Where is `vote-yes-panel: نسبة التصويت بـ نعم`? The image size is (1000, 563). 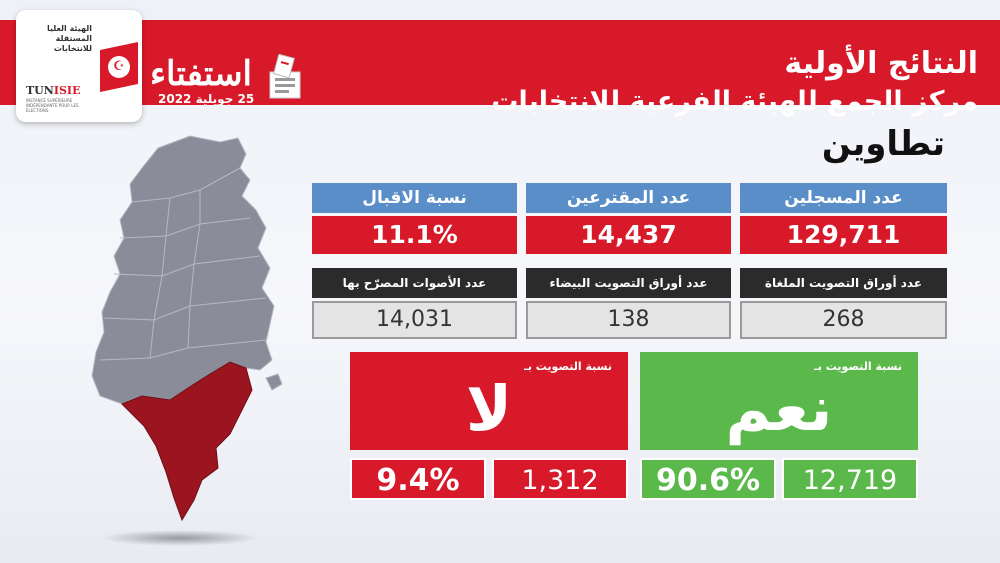 vote-yes-panel: نسبة التصويت بـ نعم is located at coordinates (779, 401).